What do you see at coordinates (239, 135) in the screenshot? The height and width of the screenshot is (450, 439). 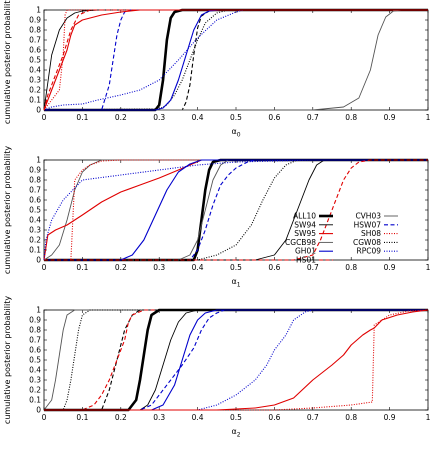 I see `x-axis-label-subscript: 0` at bounding box center [239, 135].